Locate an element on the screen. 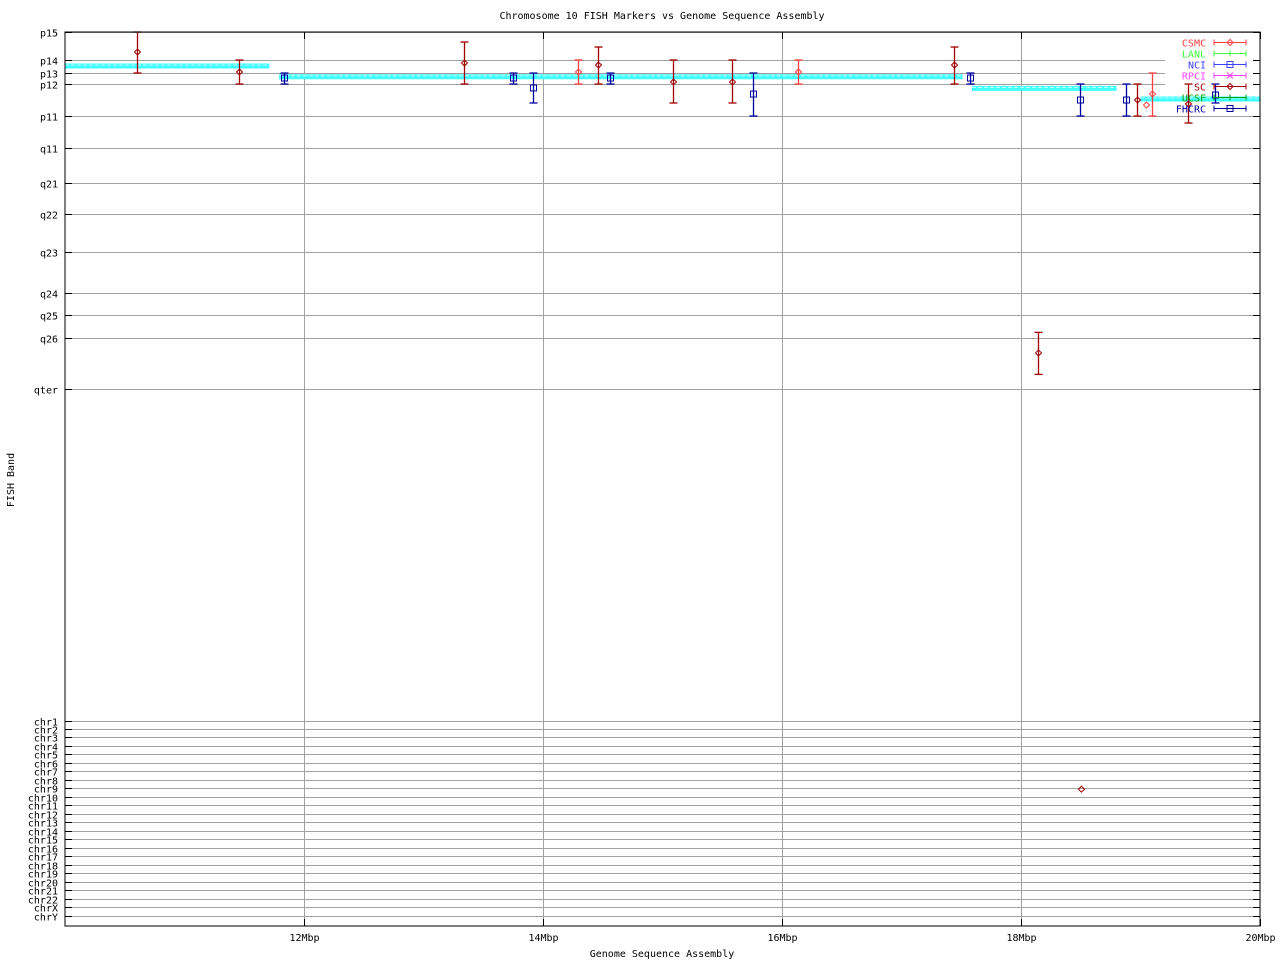 The width and height of the screenshot is (1280, 960). y-tick-label: chrX is located at coordinates (46, 909).